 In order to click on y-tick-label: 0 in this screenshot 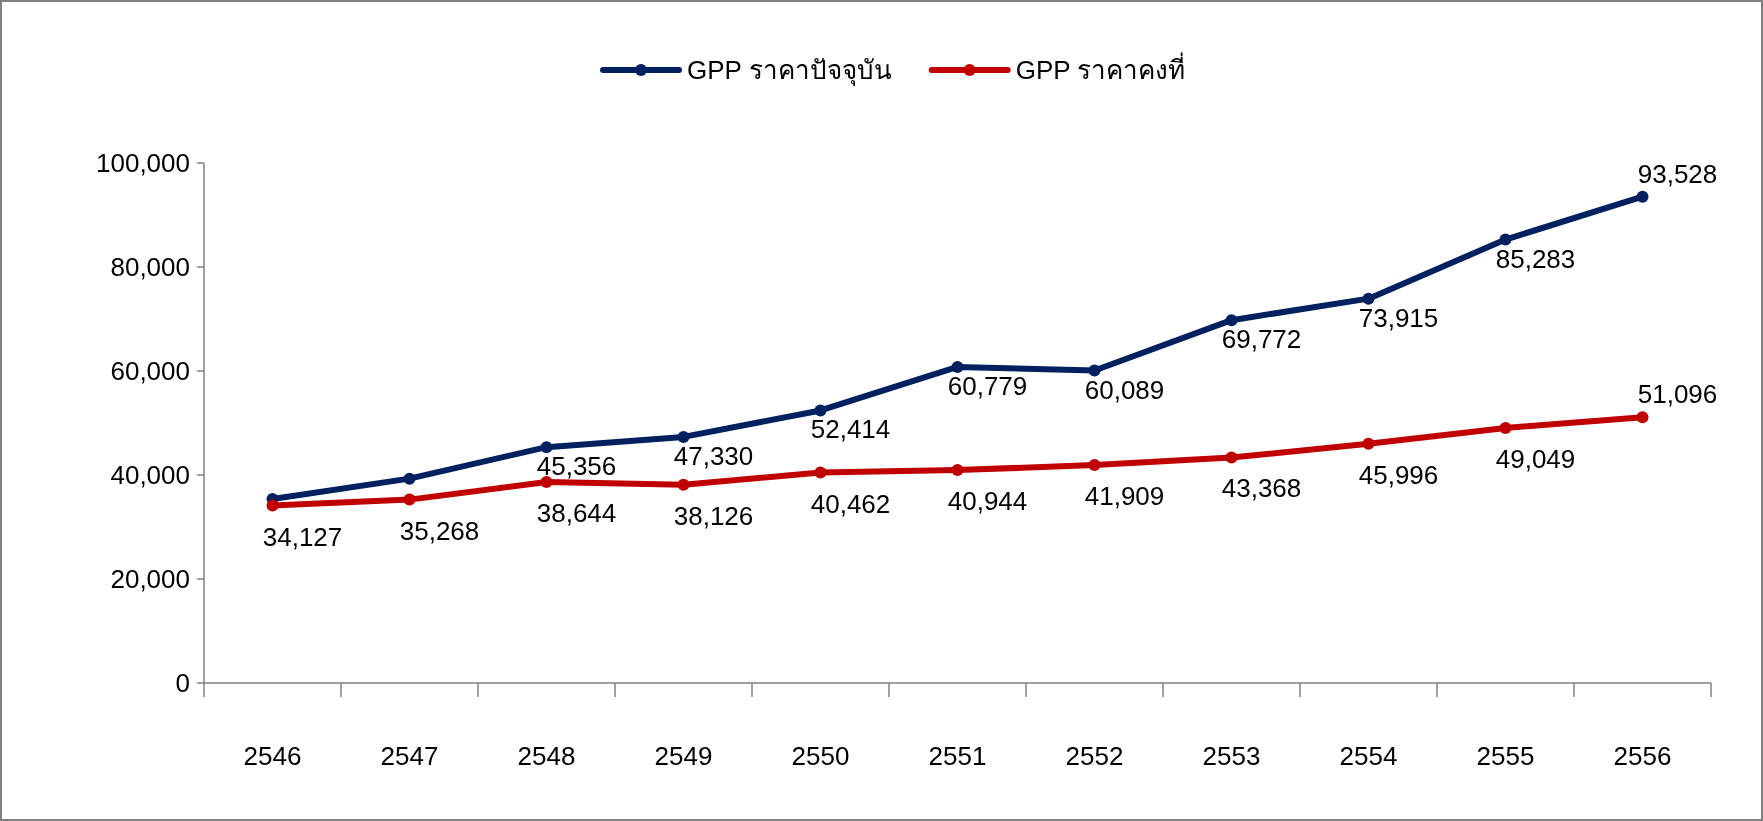, I will do `click(182, 683)`.